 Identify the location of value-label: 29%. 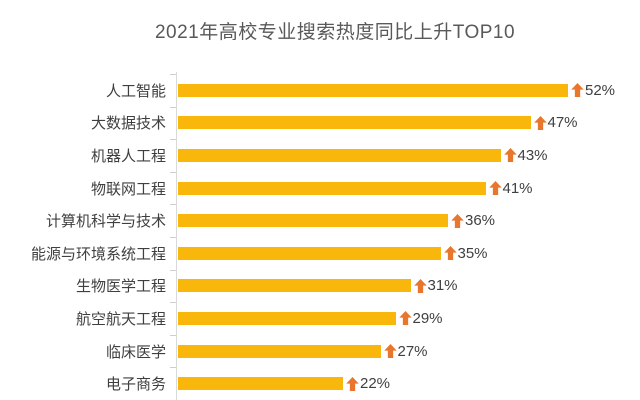
(427, 318).